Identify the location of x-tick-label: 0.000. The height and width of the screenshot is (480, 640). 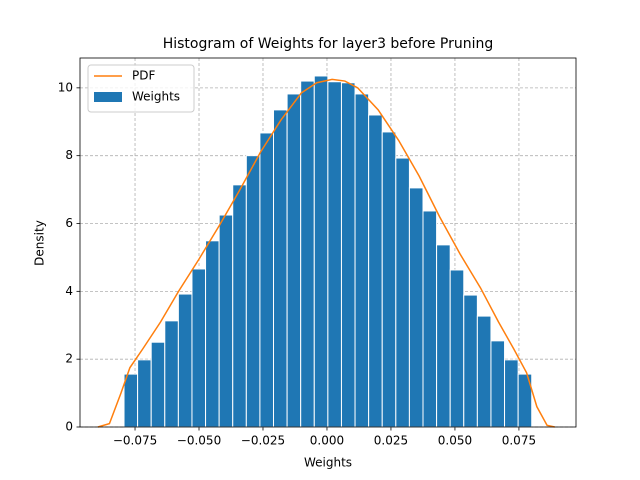
(327, 441).